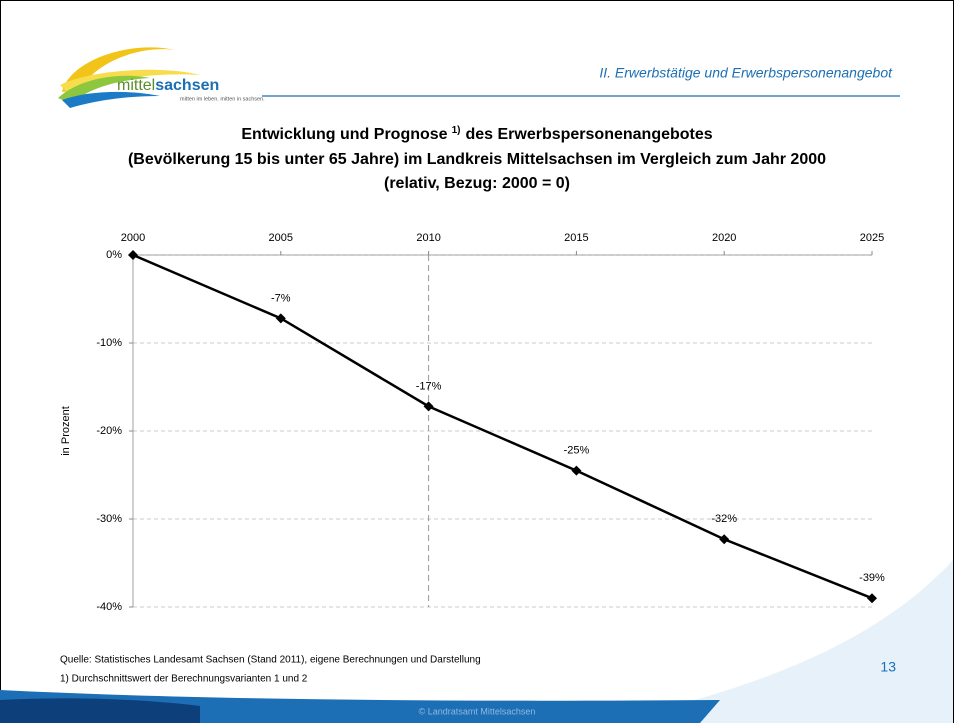 This screenshot has width=954, height=723. Describe the element at coordinates (114, 255) in the screenshot. I see `y-tick-label: 0%` at that location.